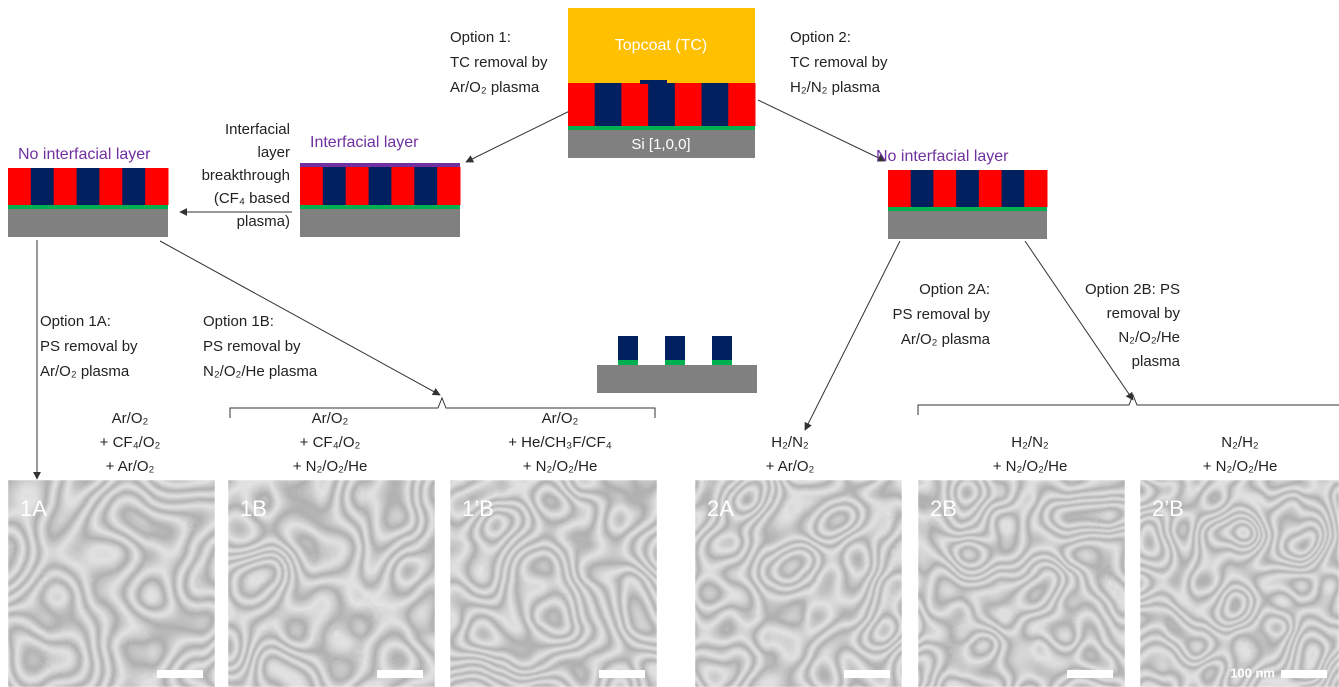 The image size is (1339, 687). Describe the element at coordinates (835, 87) in the screenshot. I see `option-text: H₂/N₂ plasma` at that location.